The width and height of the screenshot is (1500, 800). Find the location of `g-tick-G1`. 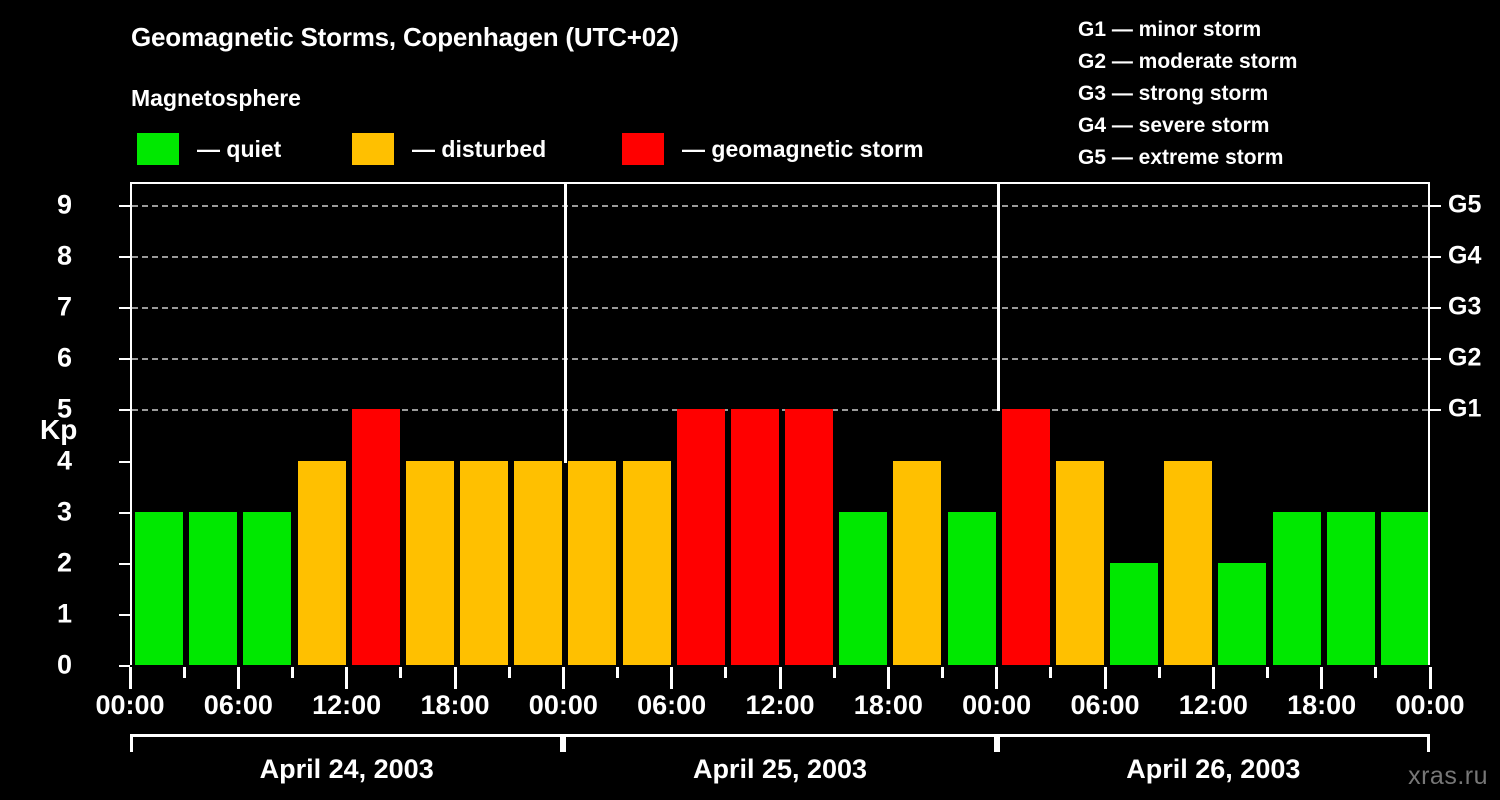

g-tick-G1 is located at coordinates (1435, 410).